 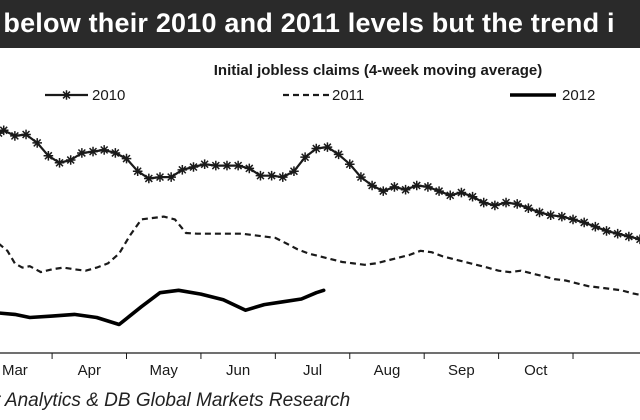 What do you see at coordinates (175, 400) in the screenshot?
I see `source-note: r Analytics & DB Global Markets Research` at bounding box center [175, 400].